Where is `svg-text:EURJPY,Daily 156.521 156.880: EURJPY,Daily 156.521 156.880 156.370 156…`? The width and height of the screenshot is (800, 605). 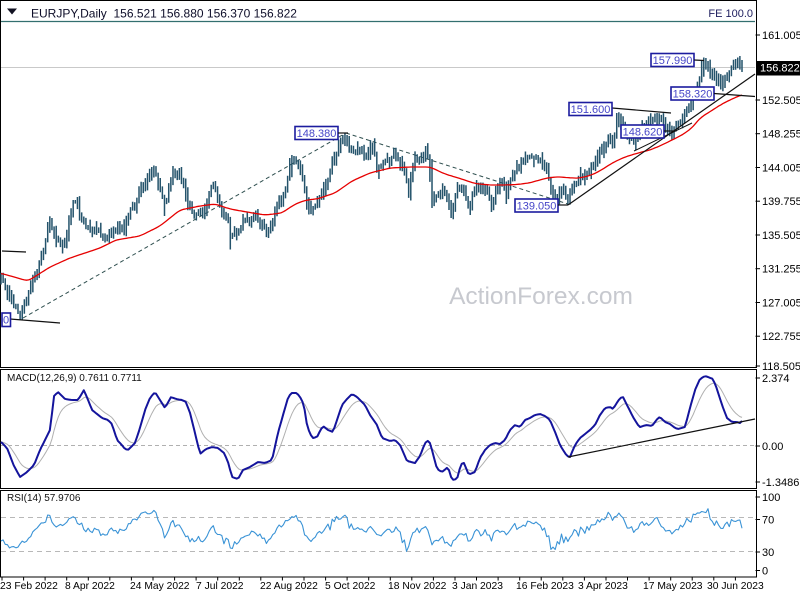
svg-text:EURJPY,Daily 156.521 156.880: EURJPY,Daily 156.521 156.880 156.370 156… is located at coordinates (164, 14).